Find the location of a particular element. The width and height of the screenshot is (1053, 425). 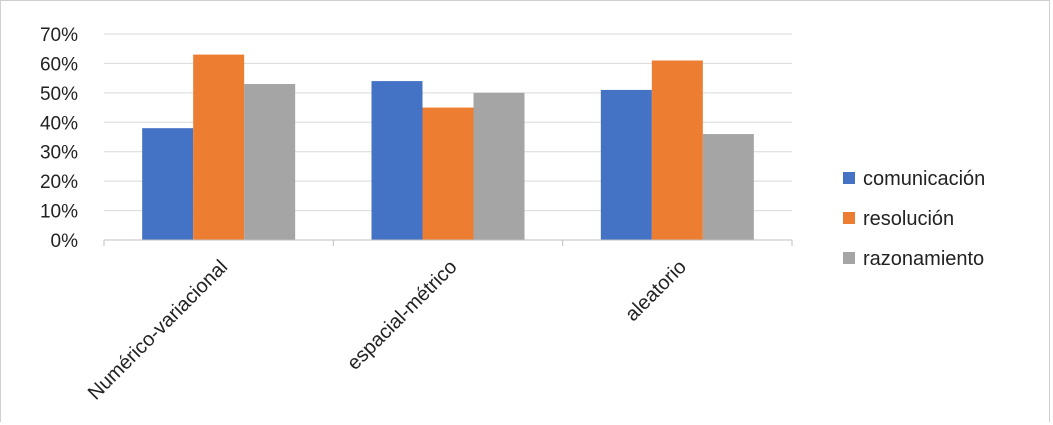

y-tick-label: 50% is located at coordinates (59, 94).